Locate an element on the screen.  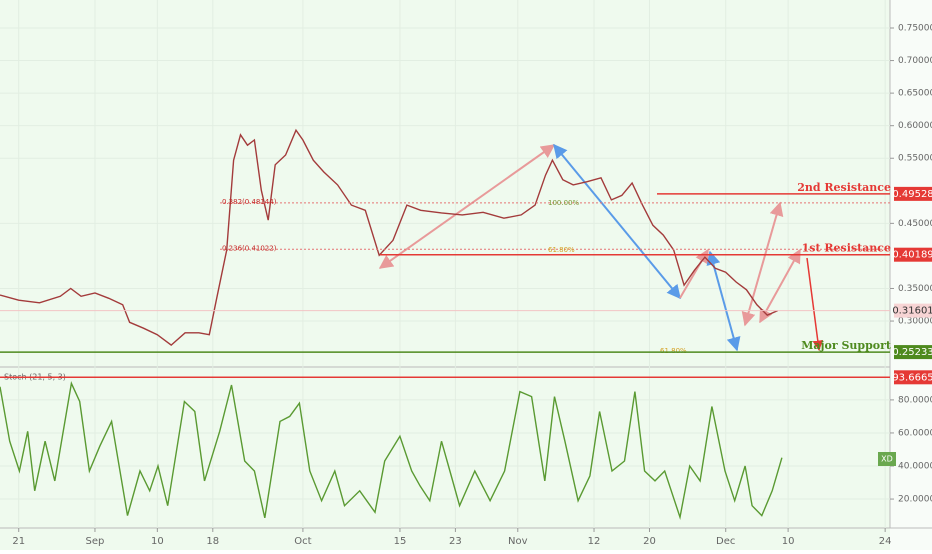
y-tick-label: 0.75000 is located at coordinates (915, 29).